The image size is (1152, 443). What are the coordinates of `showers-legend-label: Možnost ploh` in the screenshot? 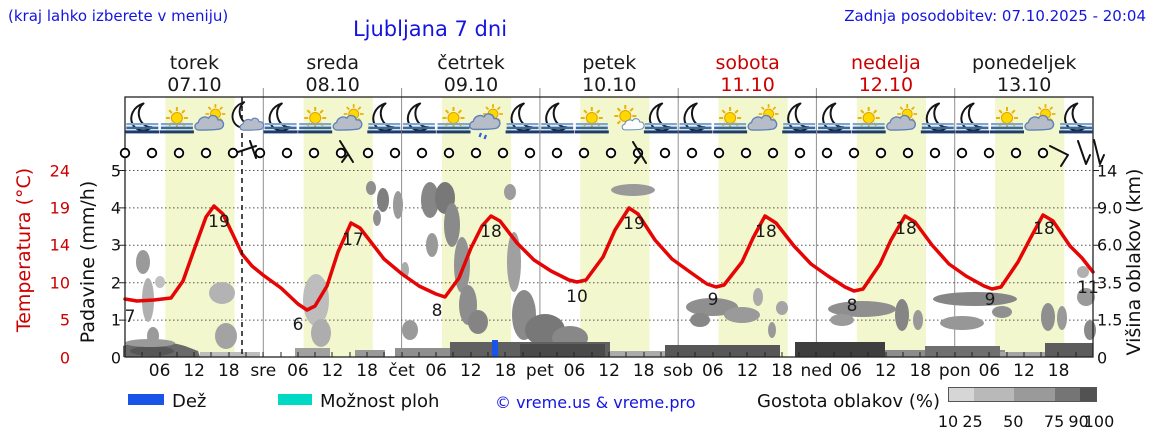 It's located at (380, 401).